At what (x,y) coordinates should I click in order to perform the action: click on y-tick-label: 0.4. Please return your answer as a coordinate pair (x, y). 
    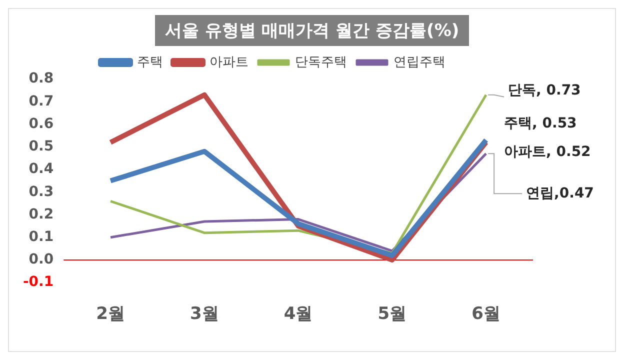
    Looking at the image, I should click on (41, 169).